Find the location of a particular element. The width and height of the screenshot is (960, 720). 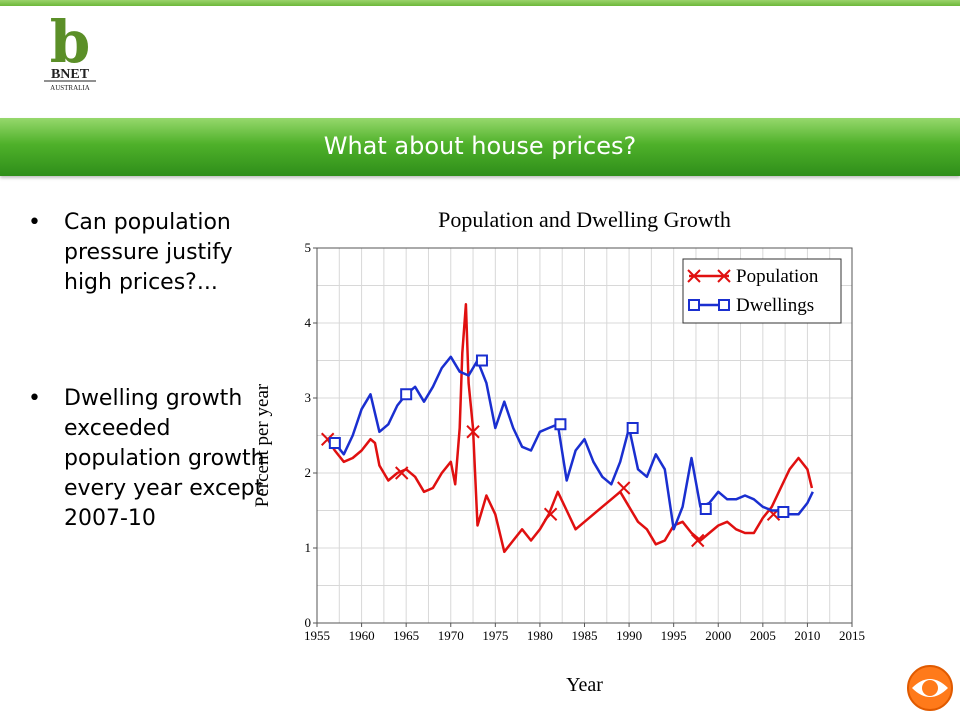

x-axis-label: Year is located at coordinates (584, 685).